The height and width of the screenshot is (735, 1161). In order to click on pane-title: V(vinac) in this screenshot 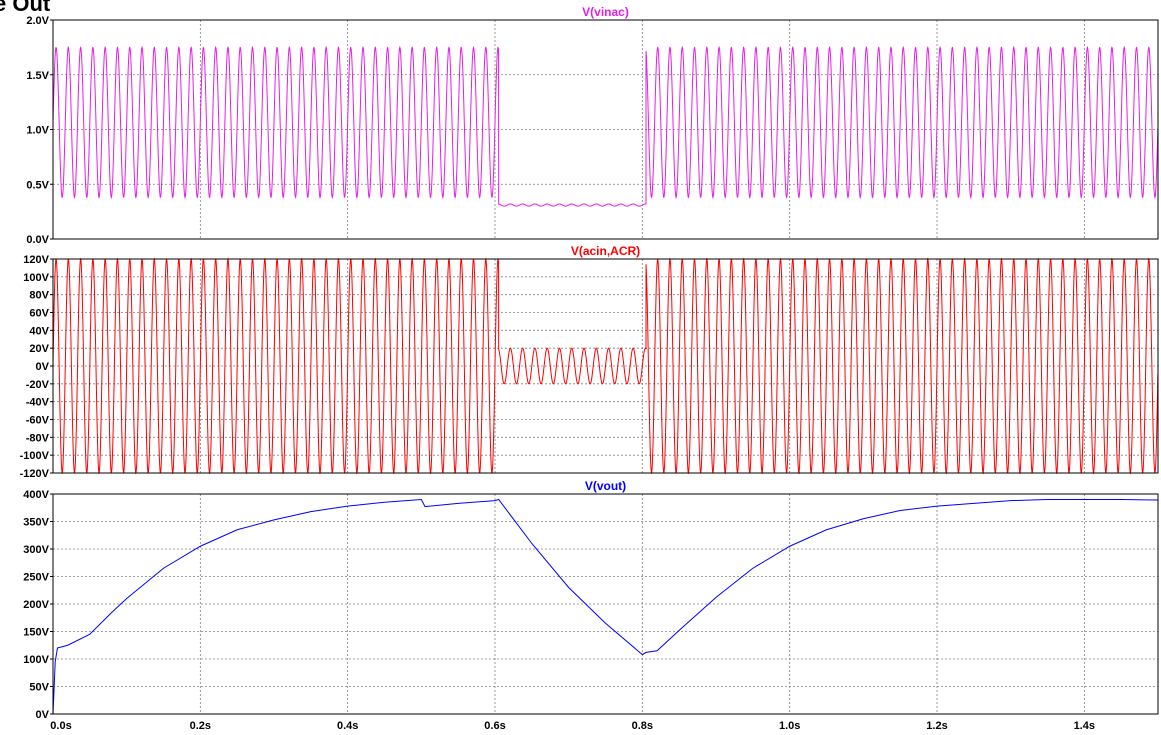, I will do `click(605, 12)`.